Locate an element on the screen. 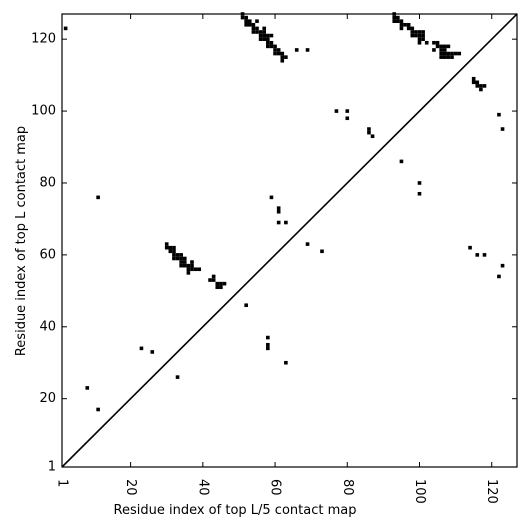 The width and height of the screenshot is (531, 531). y-axis-label: Residue index of top L contact map is located at coordinates (21, 241).